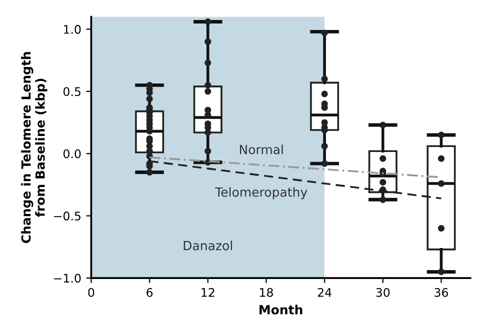 The width and height of the screenshot is (480, 335). I want to click on band-label: Danazol, so click(208, 245).